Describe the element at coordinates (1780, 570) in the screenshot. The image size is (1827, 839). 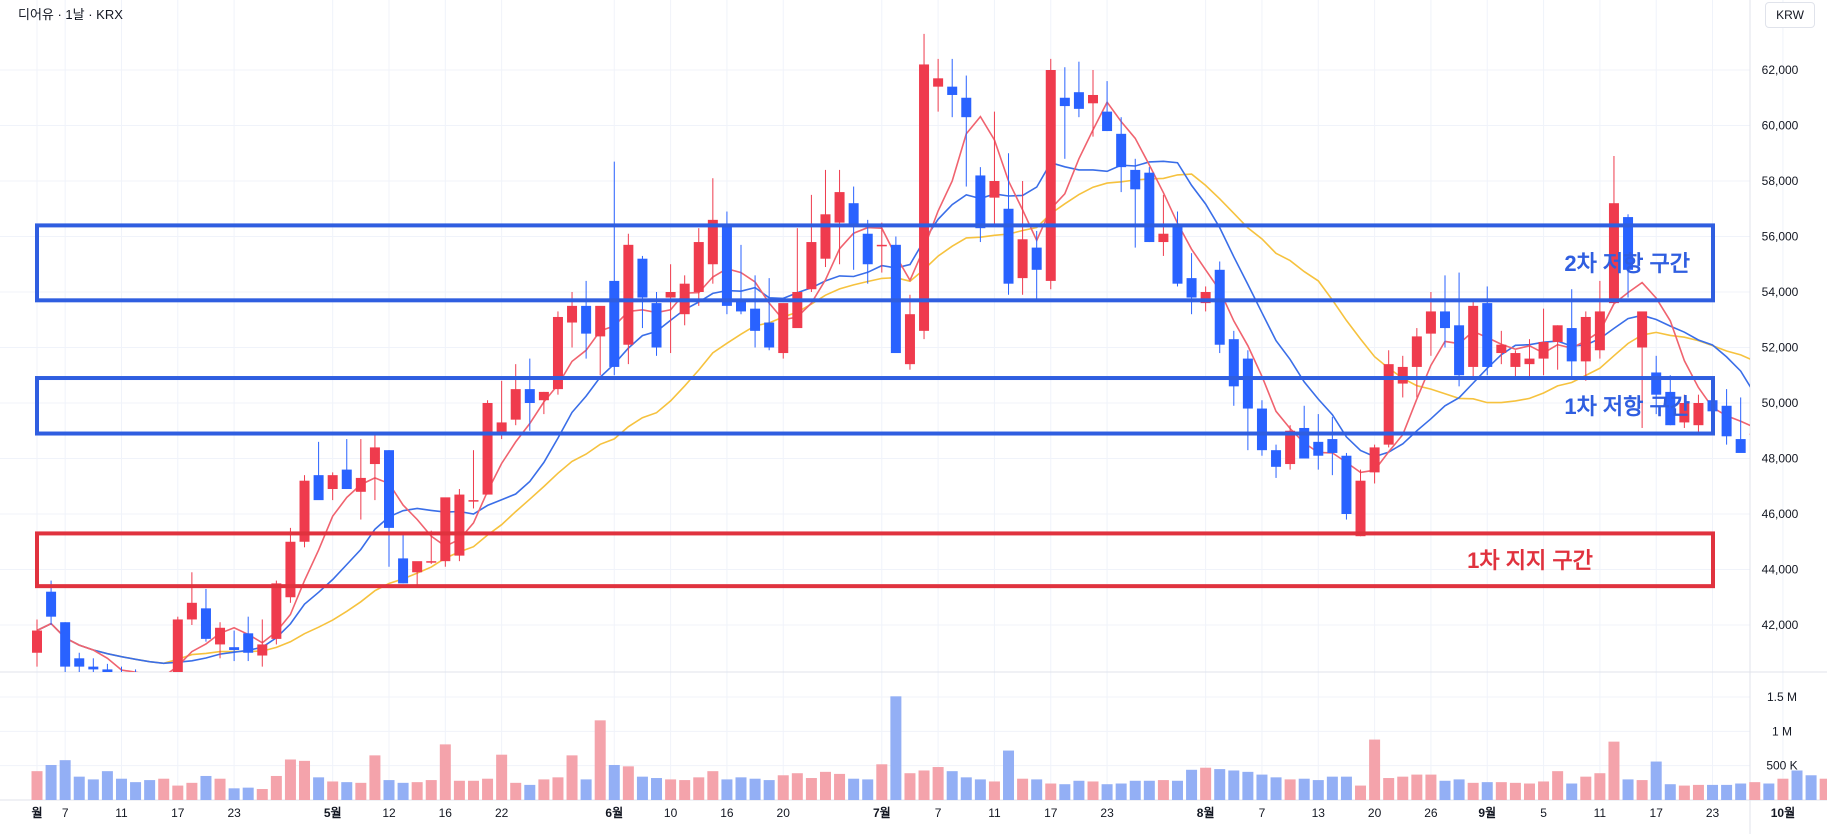
I see `y-tick-label: 44,000` at that location.